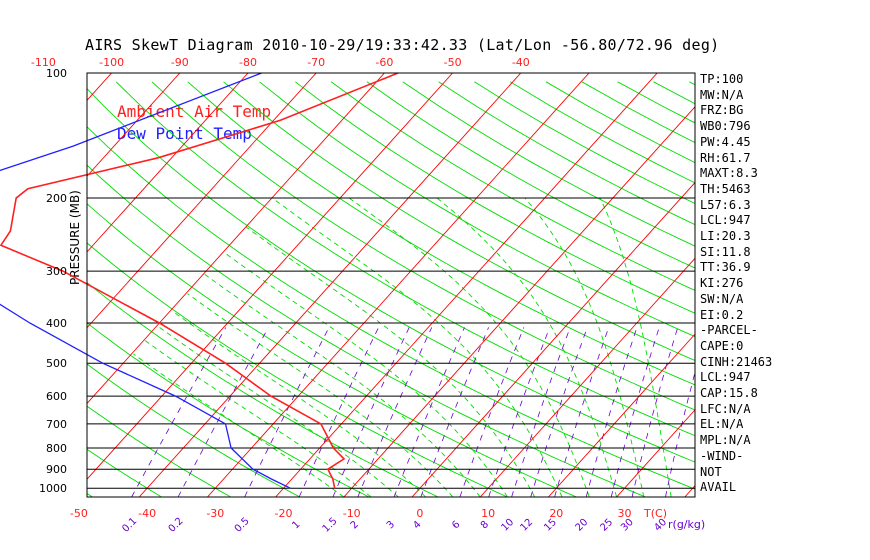 The image size is (870, 560). What do you see at coordinates (79, 513) in the screenshot?
I see `bottom-temp-tick-label: -50` at bounding box center [79, 513].